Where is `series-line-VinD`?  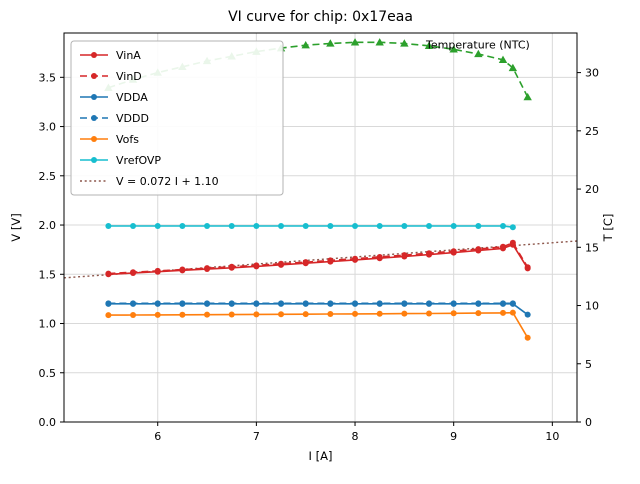 series-line-VinD is located at coordinates (318, 258).